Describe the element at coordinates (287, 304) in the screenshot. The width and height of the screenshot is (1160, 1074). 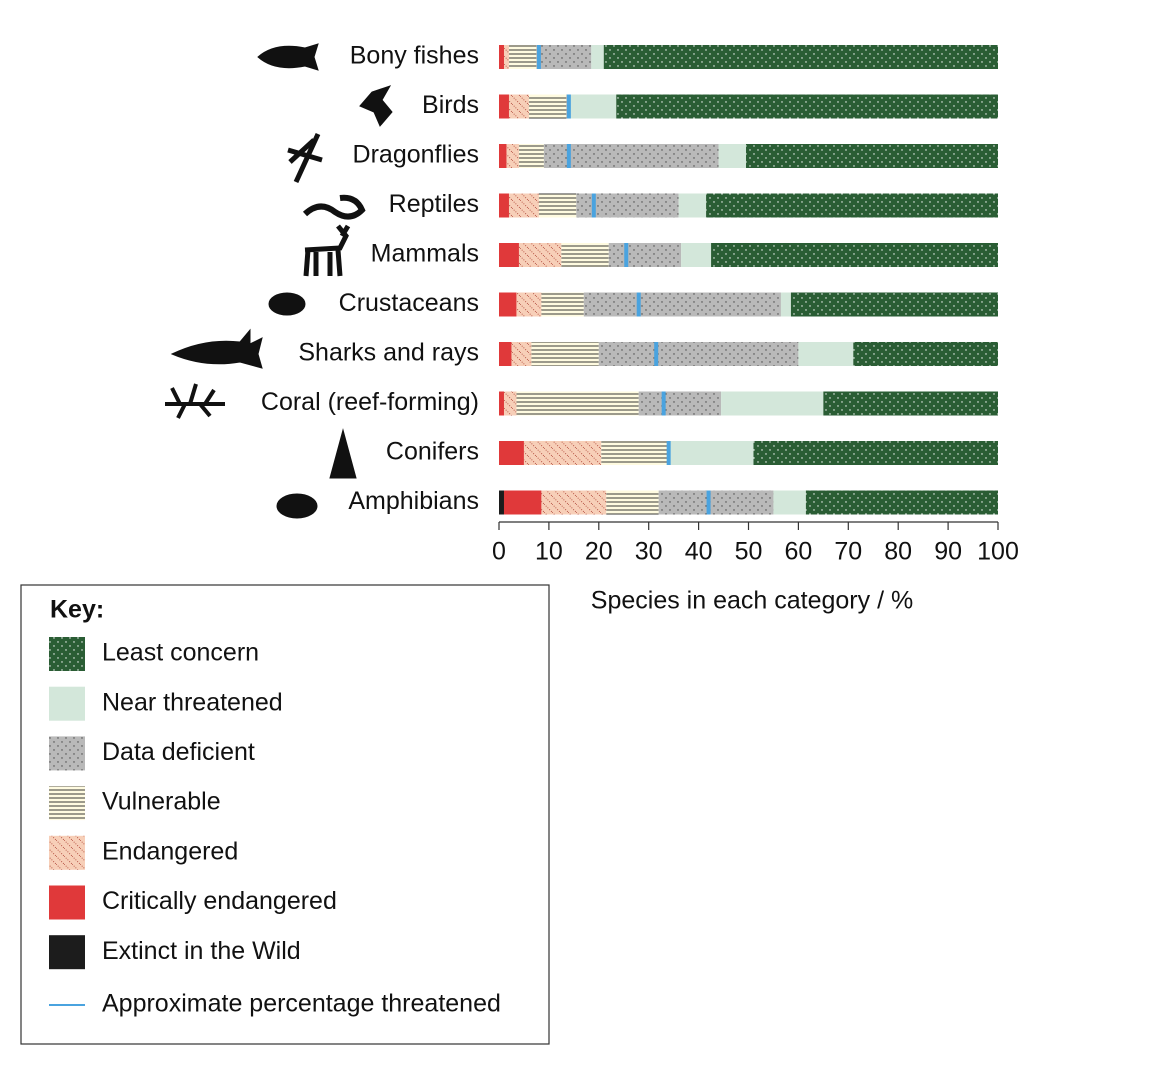
I see `crab-icon` at that location.